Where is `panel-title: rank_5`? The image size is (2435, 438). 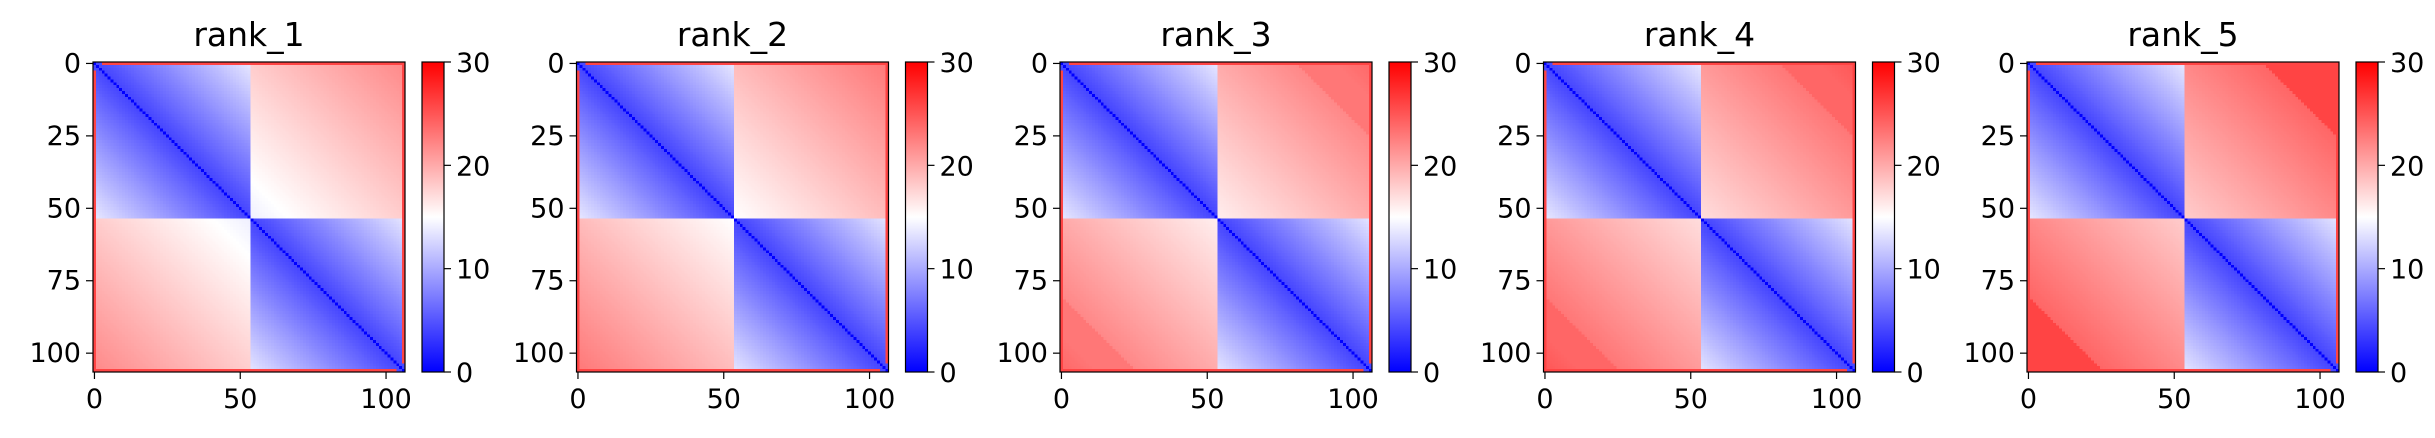
panel-title: rank_5 is located at coordinates (2182, 34).